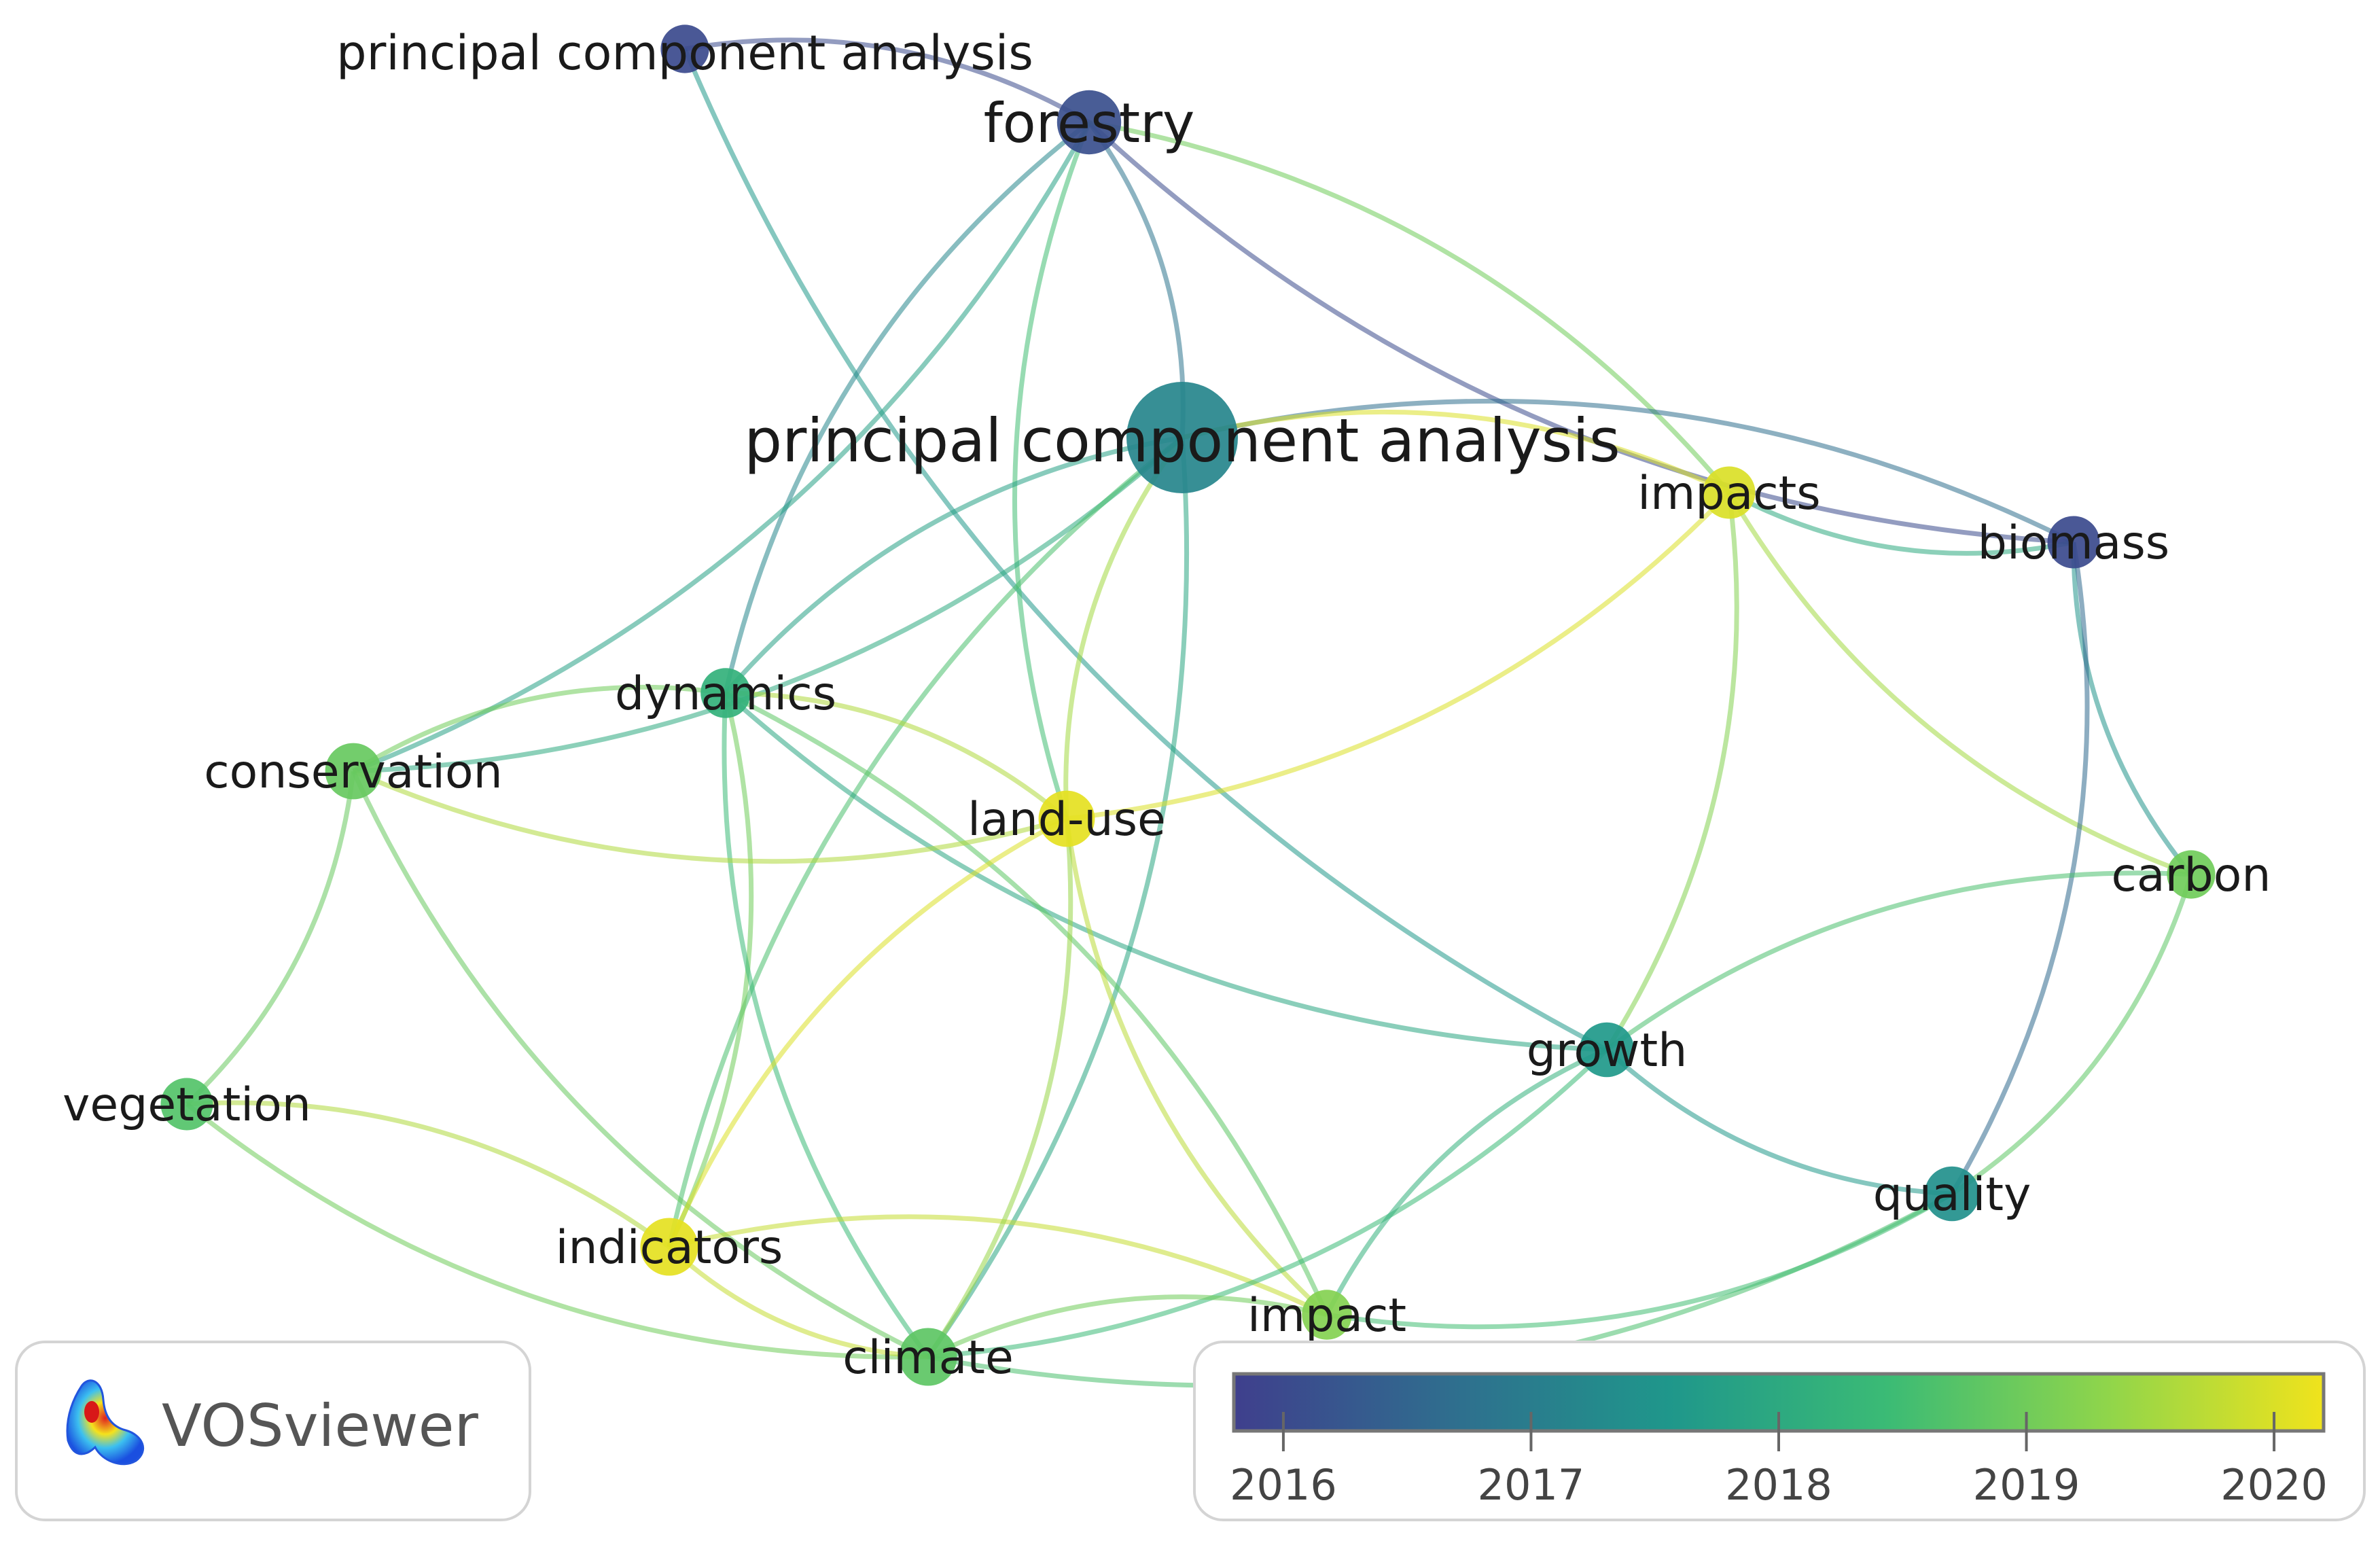 The height and width of the screenshot is (1541, 2380). What do you see at coordinates (1672, 771) in the screenshot?
I see `link-impacts-growth` at bounding box center [1672, 771].